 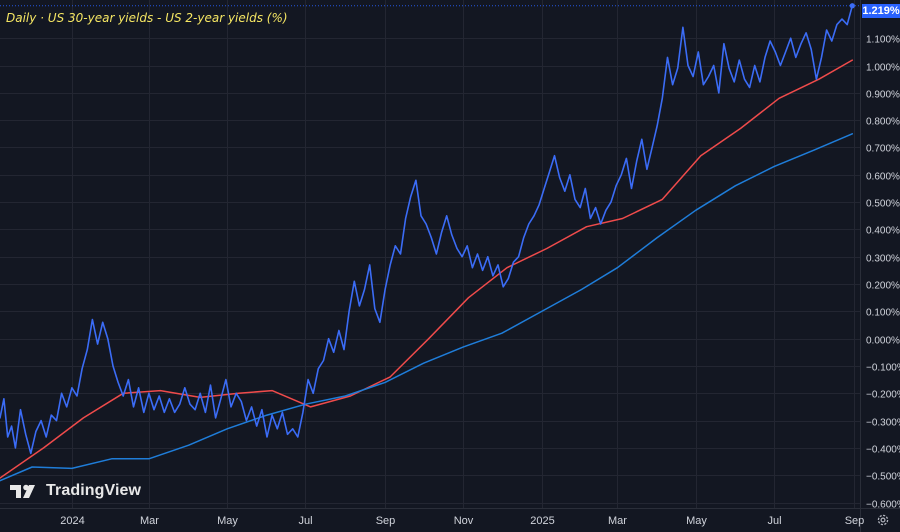 What do you see at coordinates (94, 490) in the screenshot?
I see `tradingview-brand: TradingView` at bounding box center [94, 490].